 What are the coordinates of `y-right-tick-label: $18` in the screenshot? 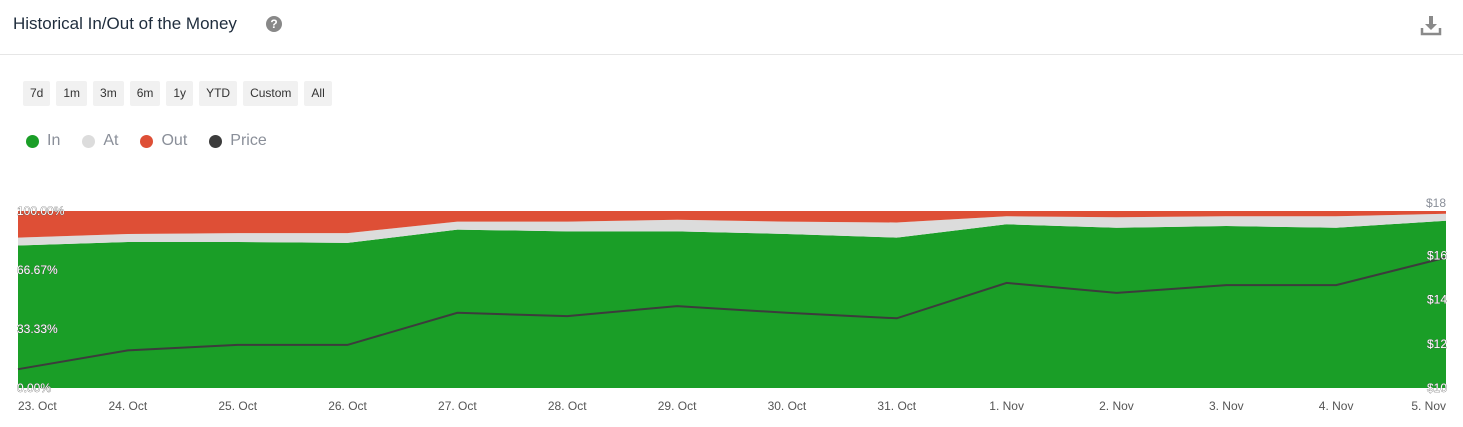 It's located at (1436, 203).